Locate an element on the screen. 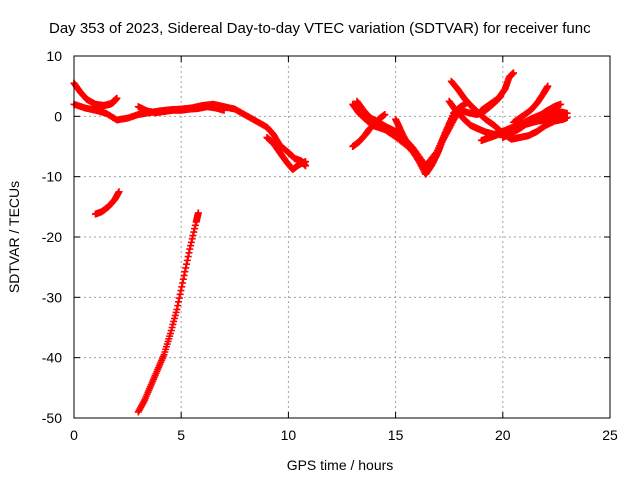 The width and height of the screenshot is (640, 480). y-tick-label: -30 is located at coordinates (52, 297).